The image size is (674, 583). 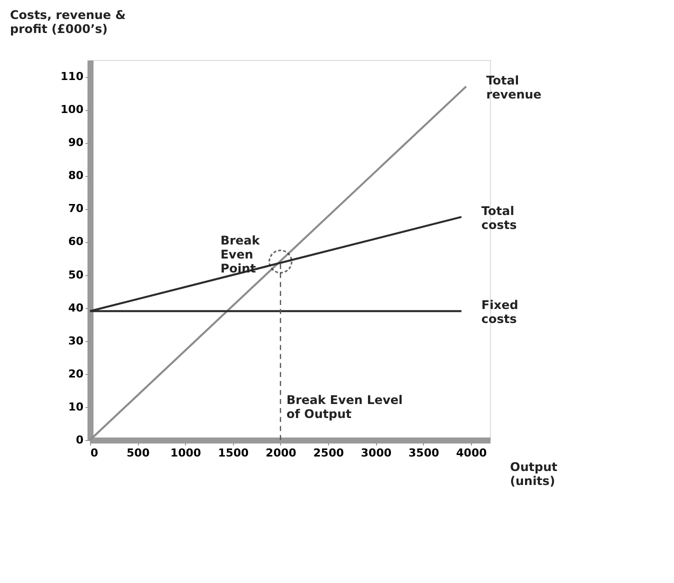 What do you see at coordinates (76, 407) in the screenshot?
I see `y-tick-label: 10` at bounding box center [76, 407].